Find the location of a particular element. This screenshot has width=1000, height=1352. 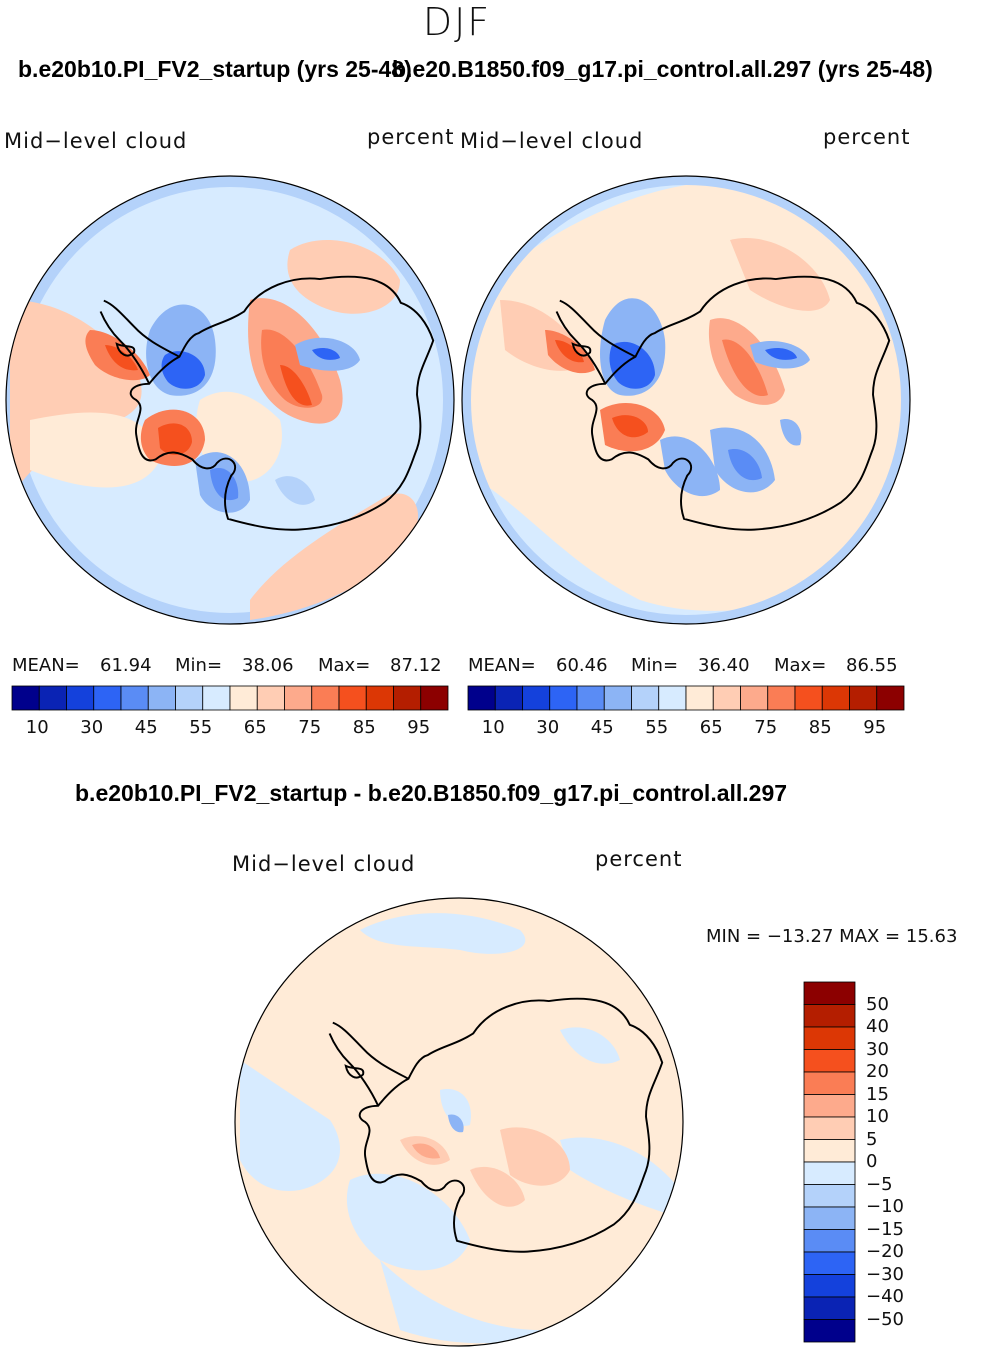

difference-cloud-map is located at coordinates (459, 1122).